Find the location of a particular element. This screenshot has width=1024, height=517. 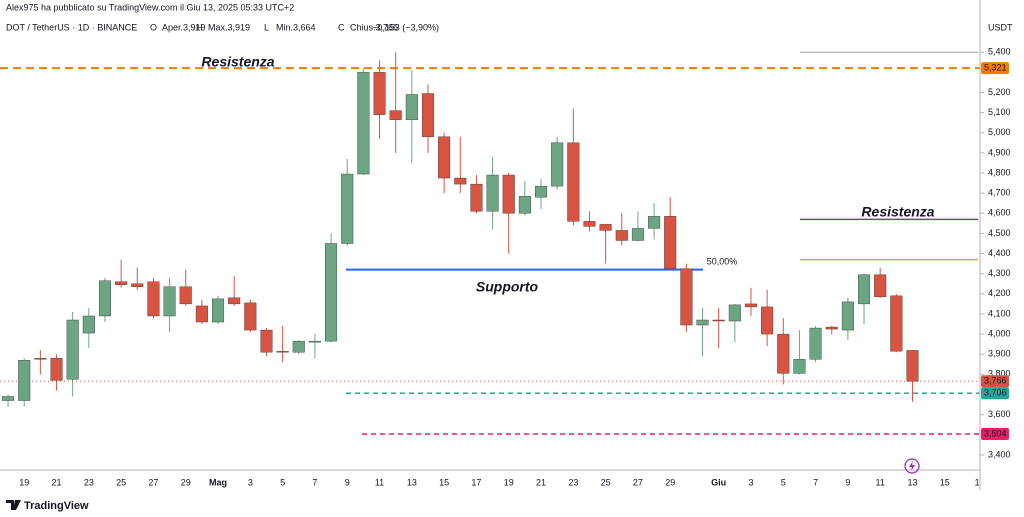

brand-logo is located at coordinates (13, 505).